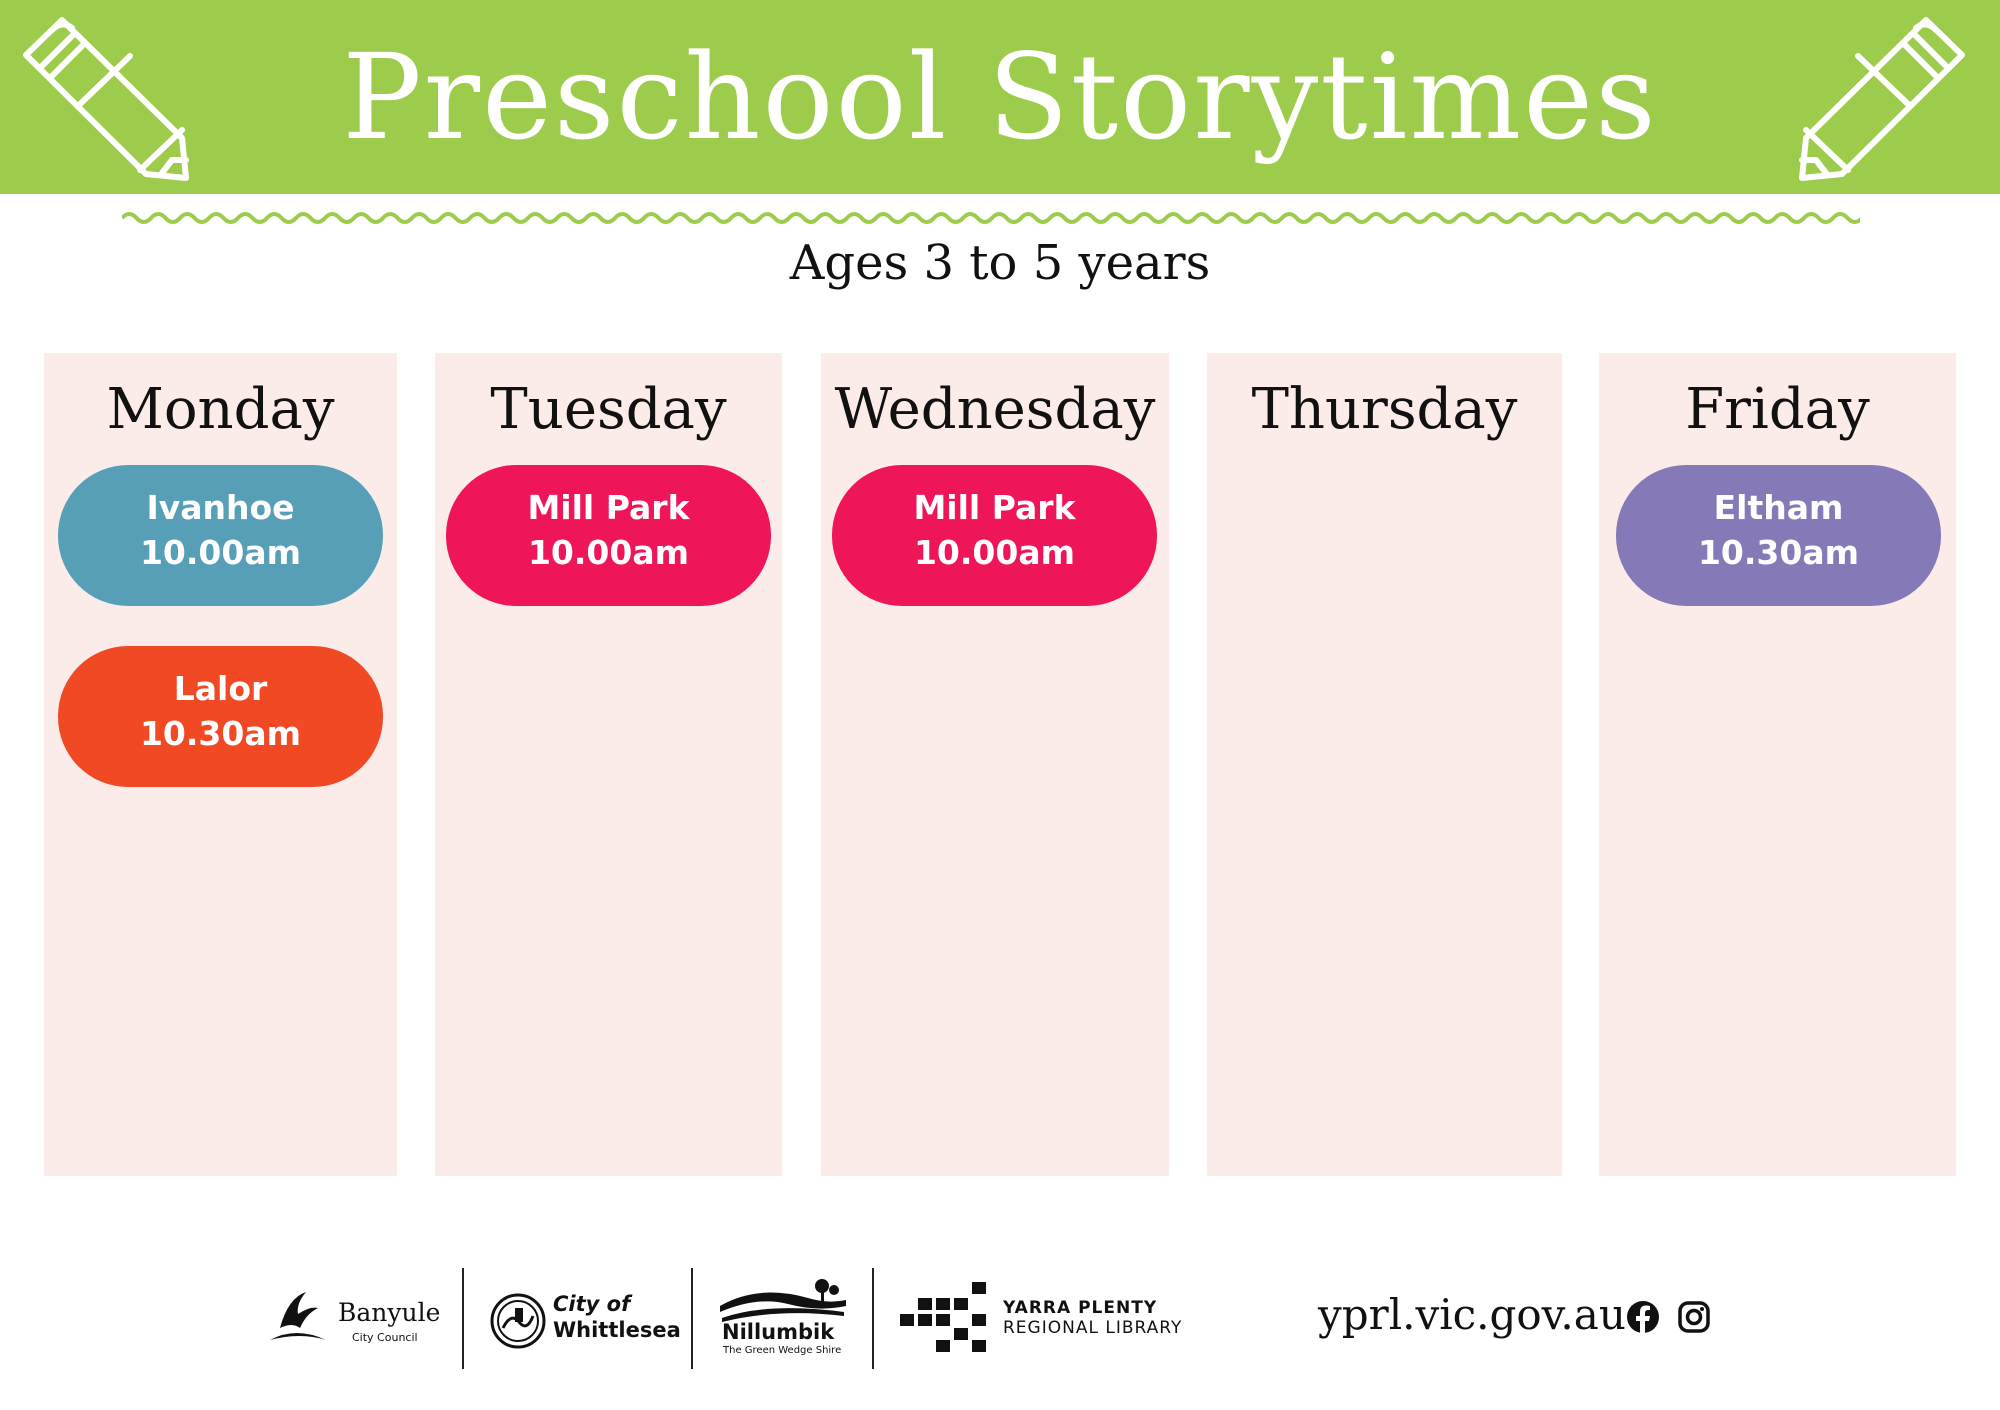  I want to click on day-column-friday: Friday Eltham 10.30am, so click(1777, 764).